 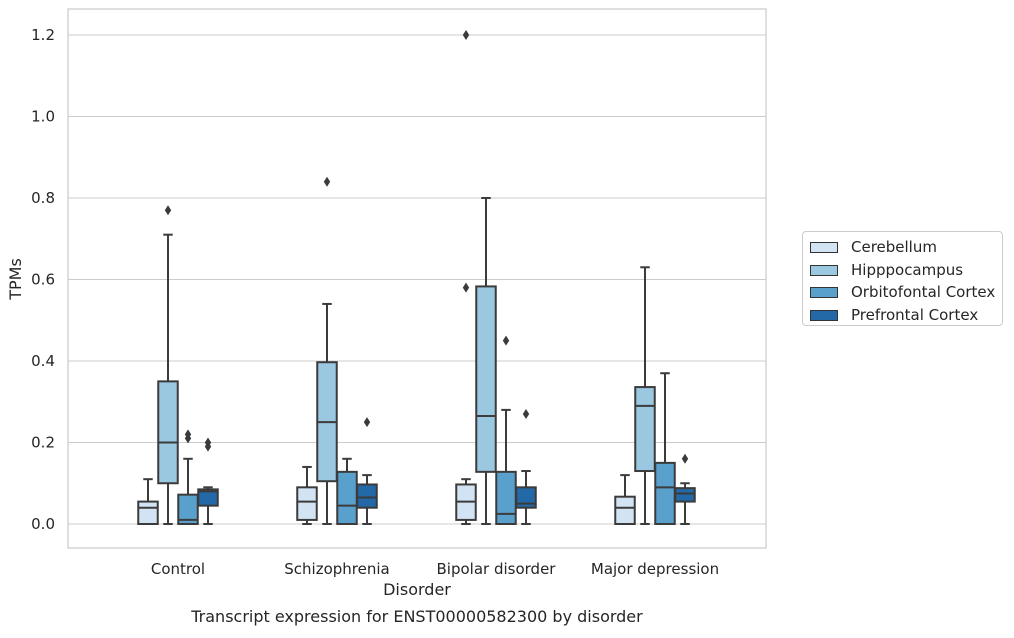 What do you see at coordinates (178, 569) in the screenshot?
I see `x-tick-label: Control` at bounding box center [178, 569].